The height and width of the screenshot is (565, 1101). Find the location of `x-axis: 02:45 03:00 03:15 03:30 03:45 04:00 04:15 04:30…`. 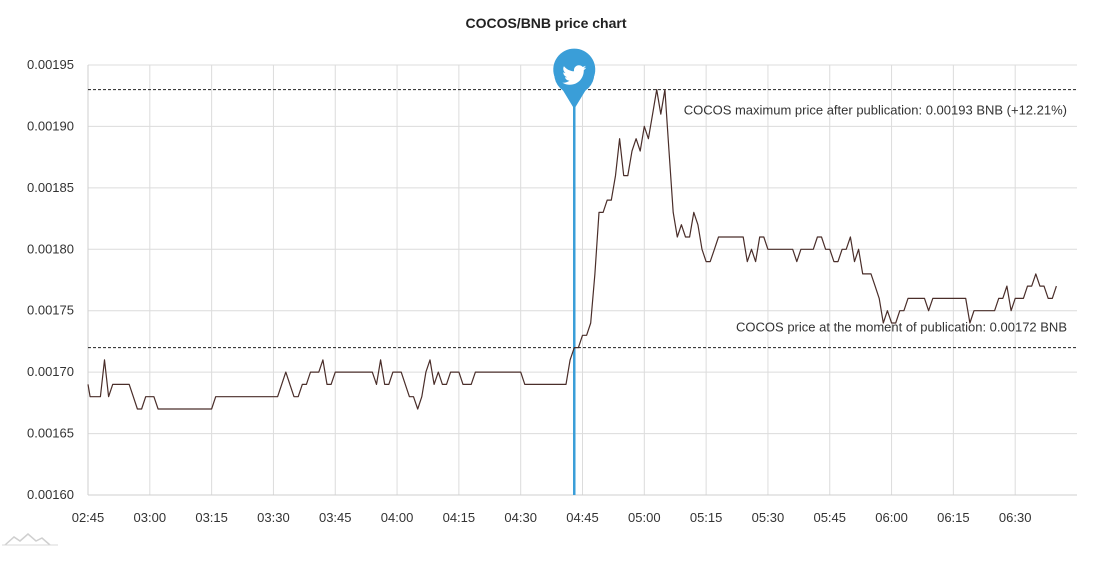

x-axis: 02:45 03:00 03:15 03:30 03:45 04:00 04:15 04:30… is located at coordinates (552, 517).